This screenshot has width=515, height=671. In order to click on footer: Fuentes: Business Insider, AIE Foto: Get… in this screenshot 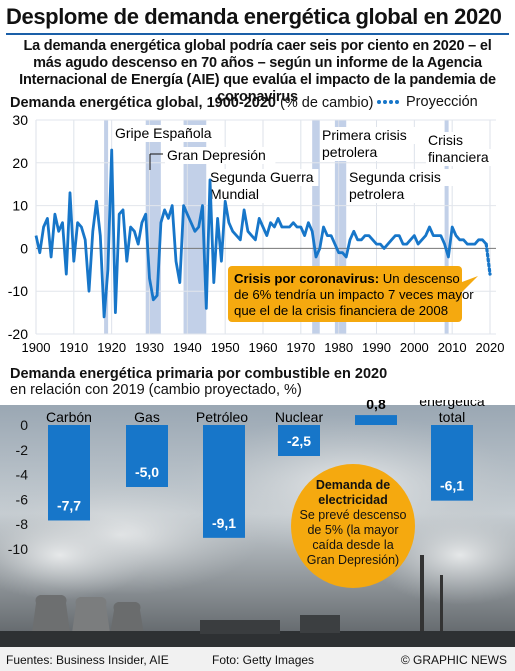, I will do `click(257, 659)`.